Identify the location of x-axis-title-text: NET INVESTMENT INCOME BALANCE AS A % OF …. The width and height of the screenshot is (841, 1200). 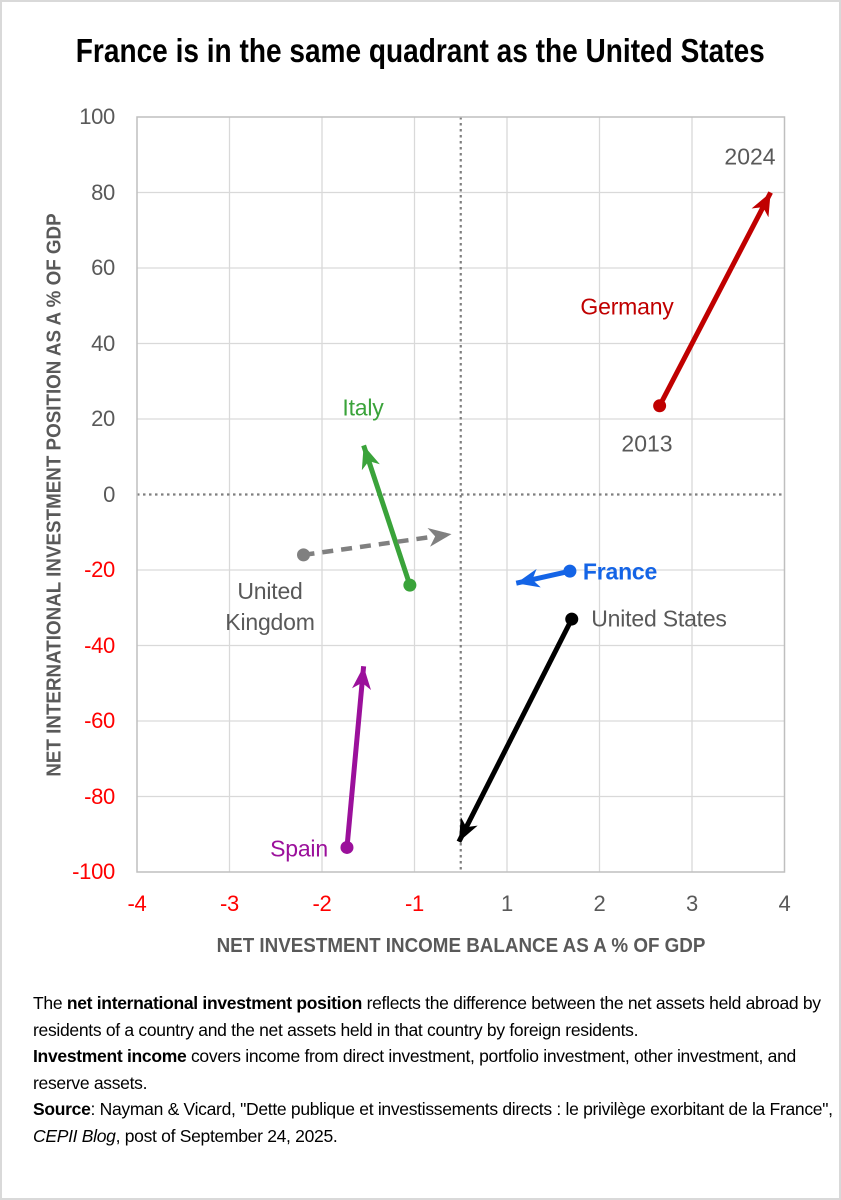
(461, 946).